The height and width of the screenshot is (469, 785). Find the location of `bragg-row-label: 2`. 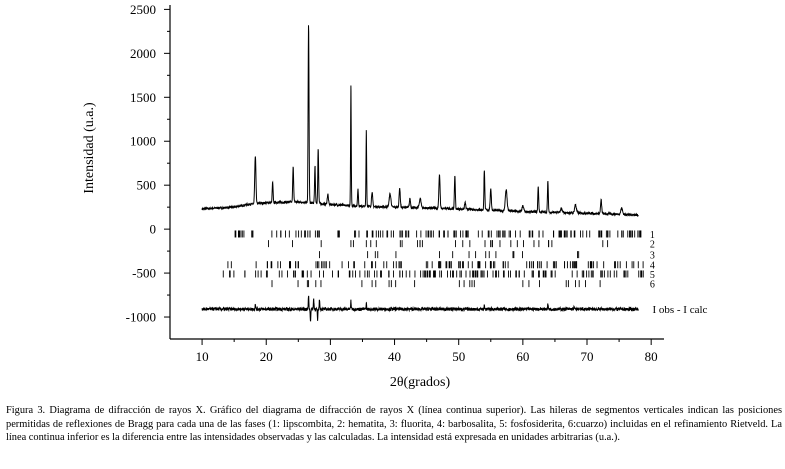

bragg-row-label: 2 is located at coordinates (652, 245).